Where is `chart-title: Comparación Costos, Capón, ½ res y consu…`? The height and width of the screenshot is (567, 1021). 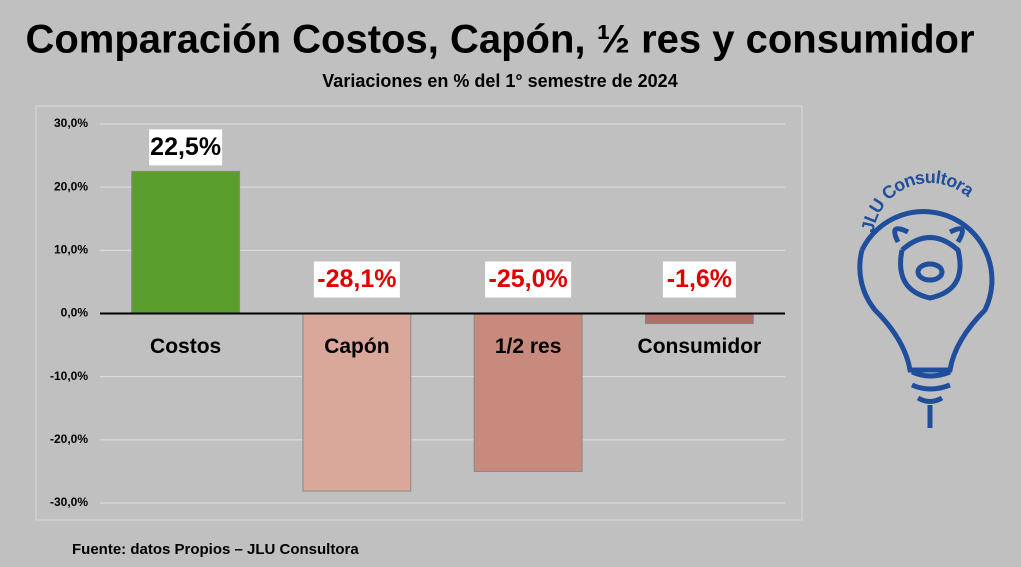
chart-title: Comparación Costos, Capón, ½ res y consu… is located at coordinates (499, 40).